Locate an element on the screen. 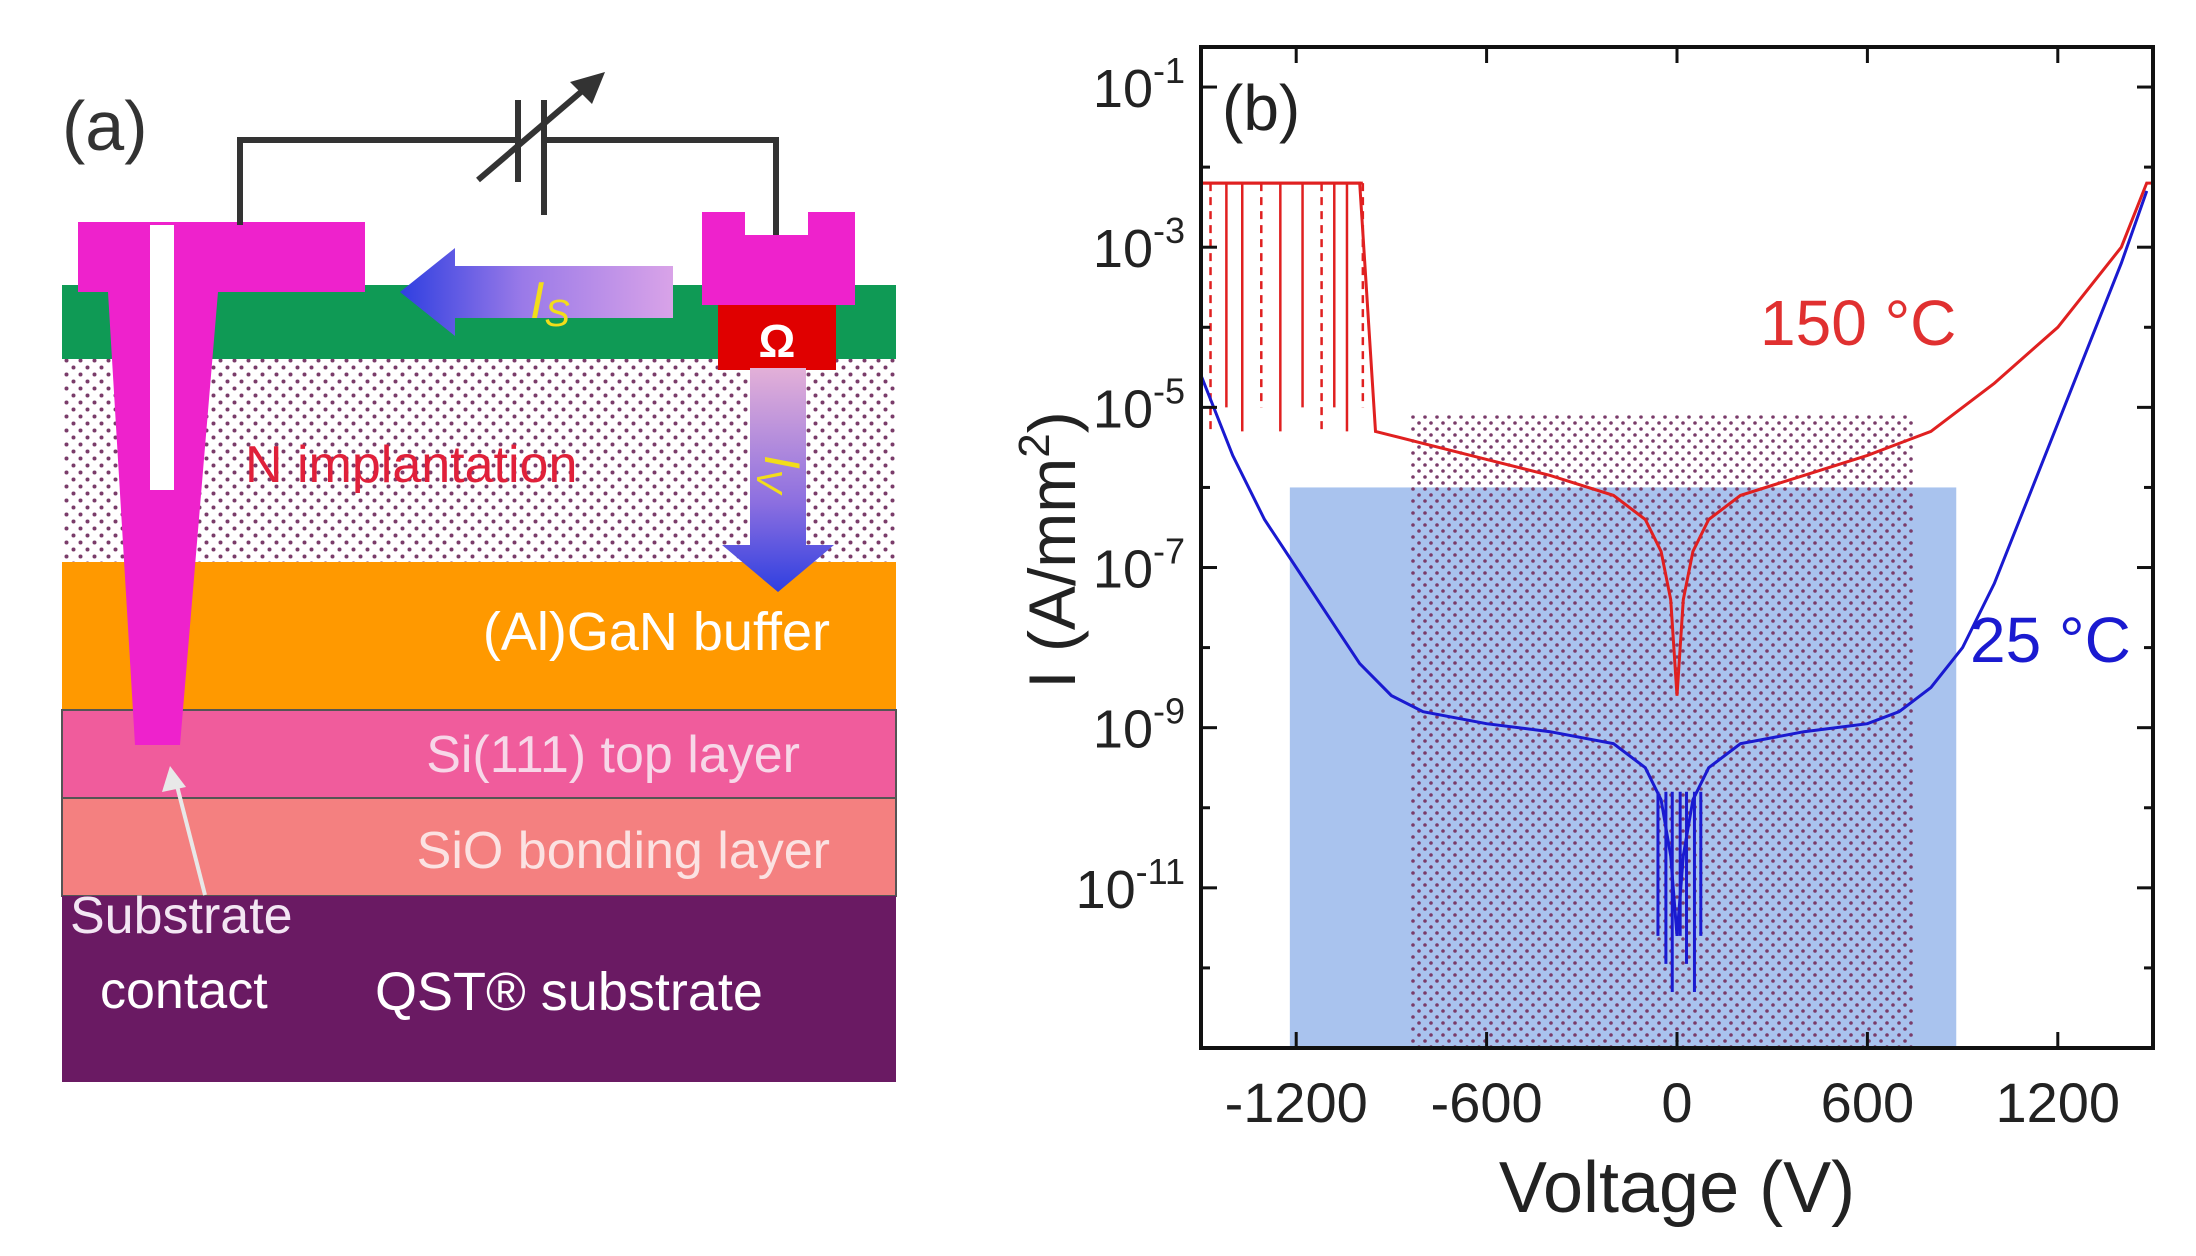  surface-current-arrow is located at coordinates (536, 292).